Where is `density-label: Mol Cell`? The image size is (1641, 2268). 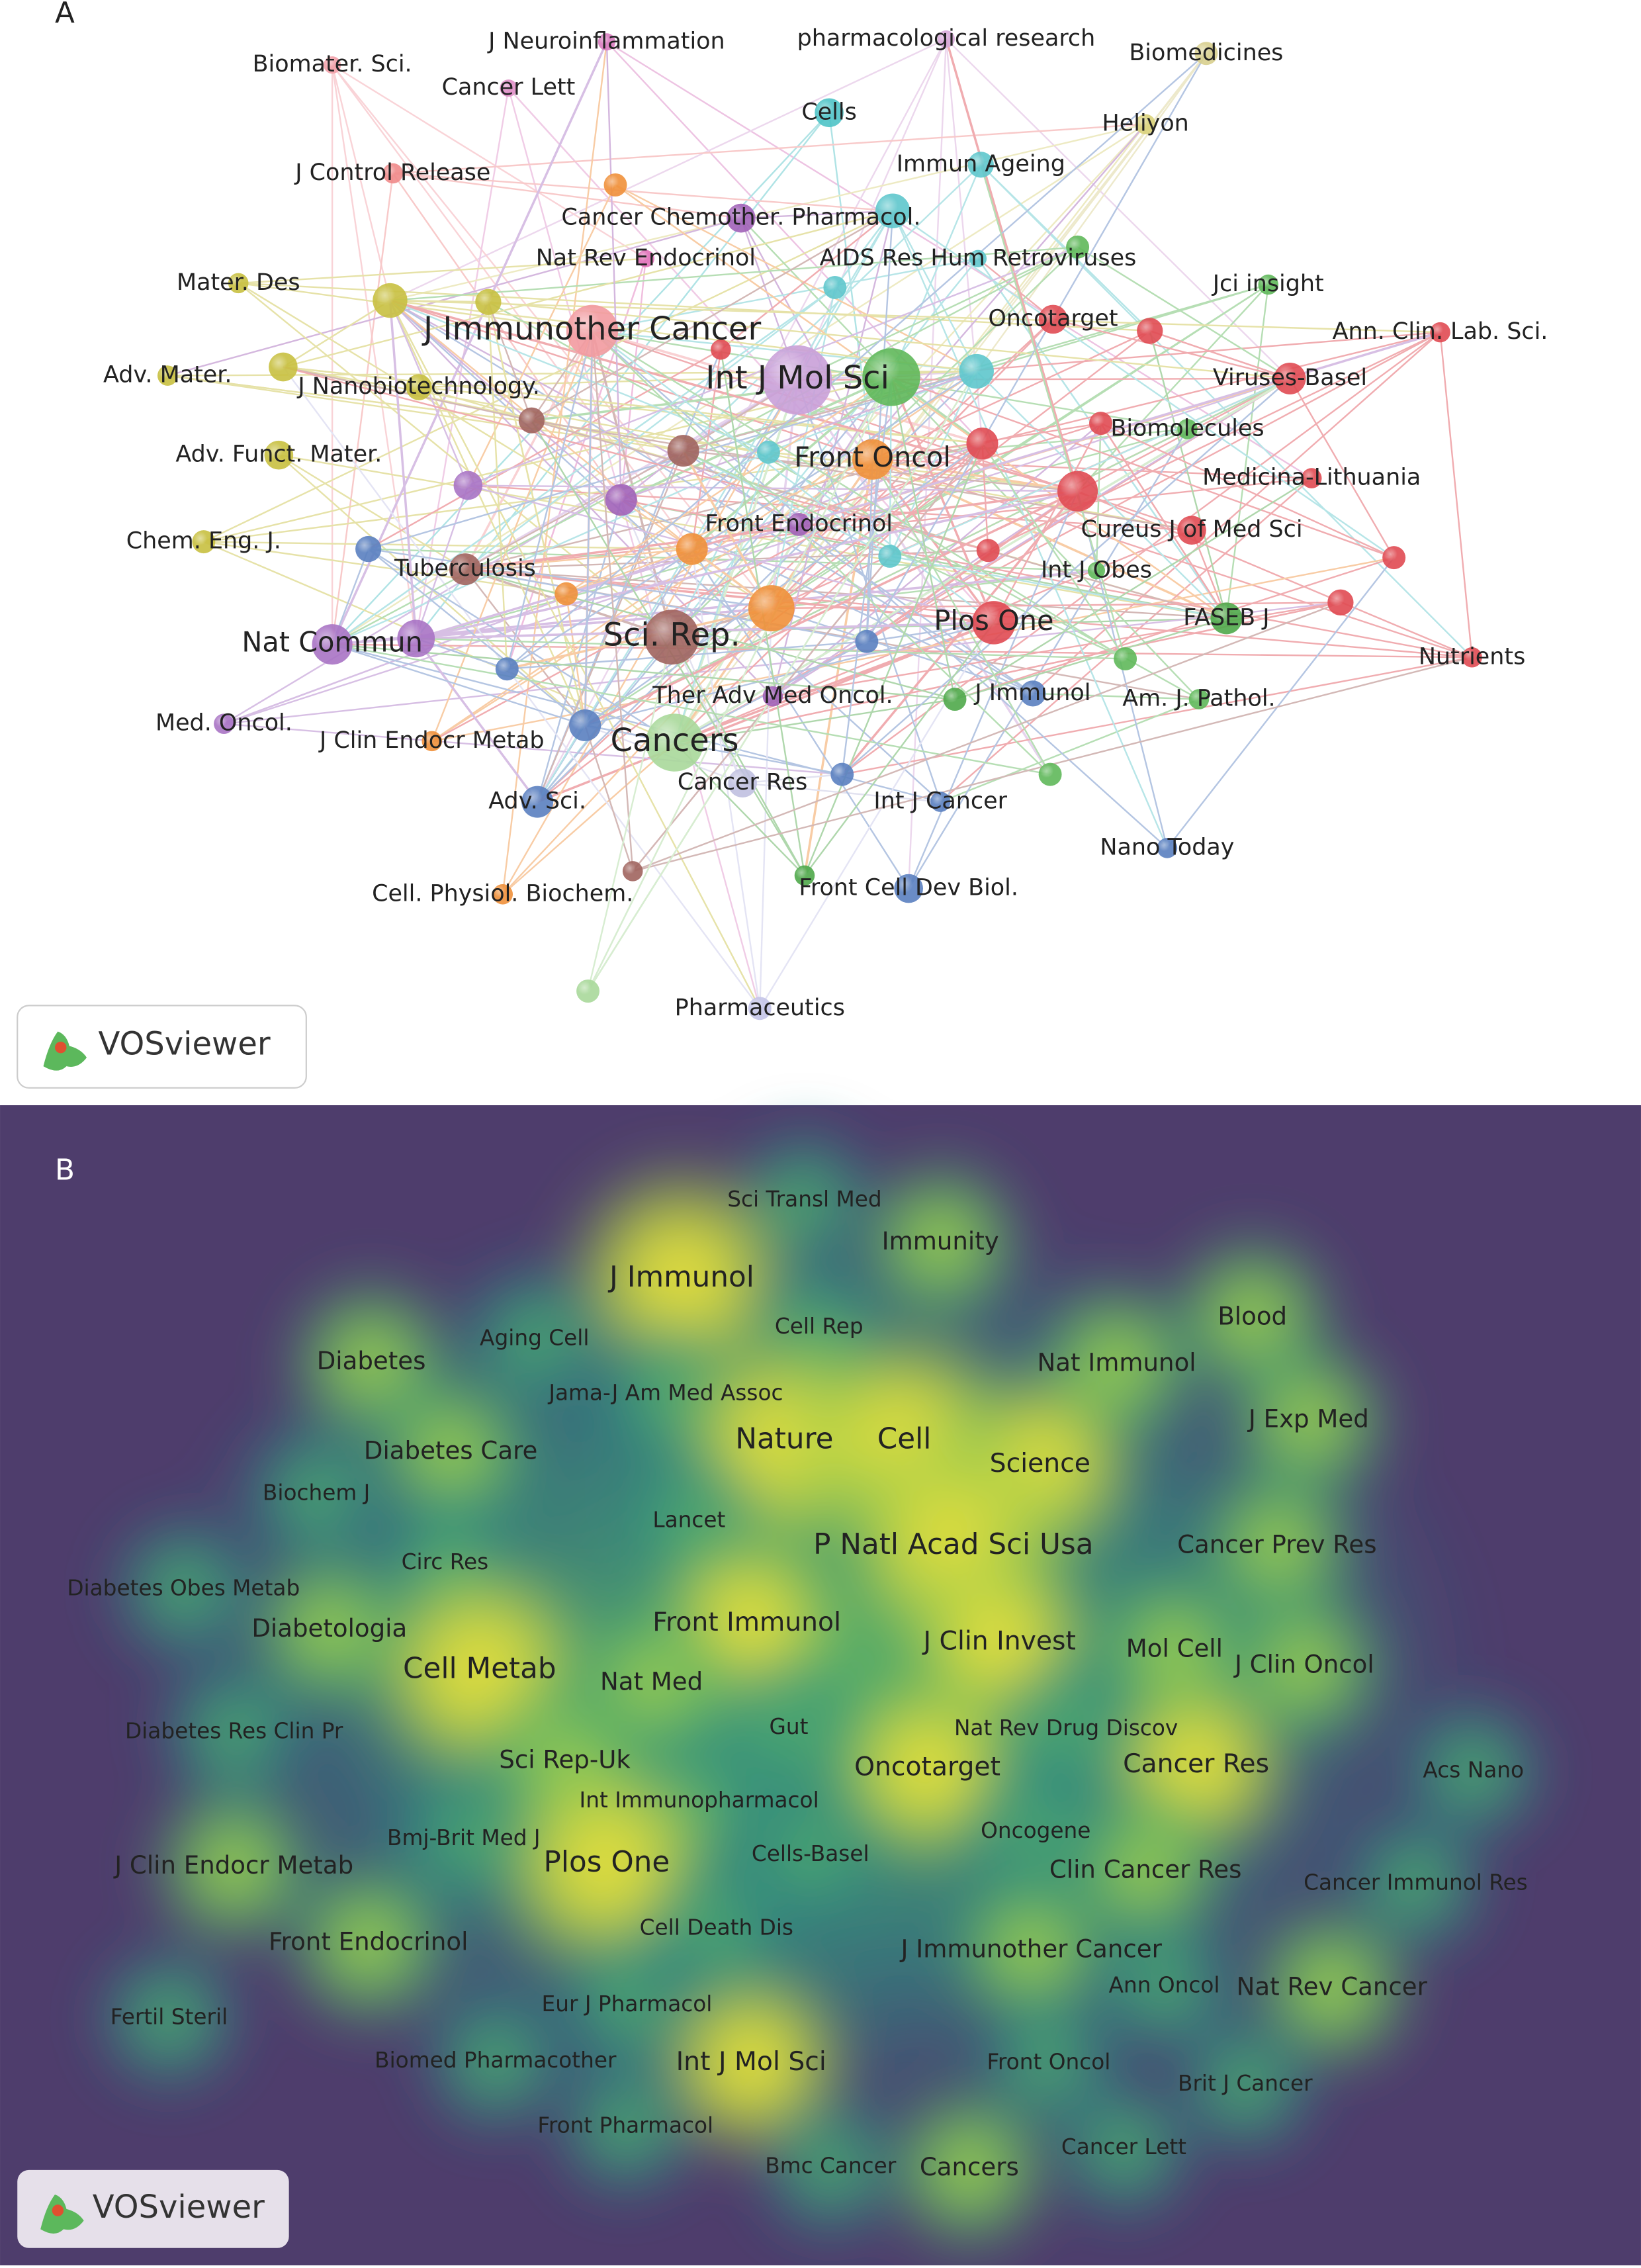 density-label: Mol Cell is located at coordinates (1174, 1649).